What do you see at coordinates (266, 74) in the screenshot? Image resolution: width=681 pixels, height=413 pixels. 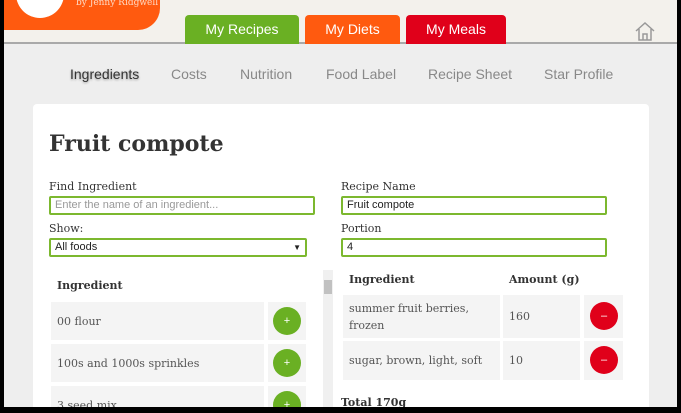 I see `subnav-nutrition: Nutrition` at bounding box center [266, 74].